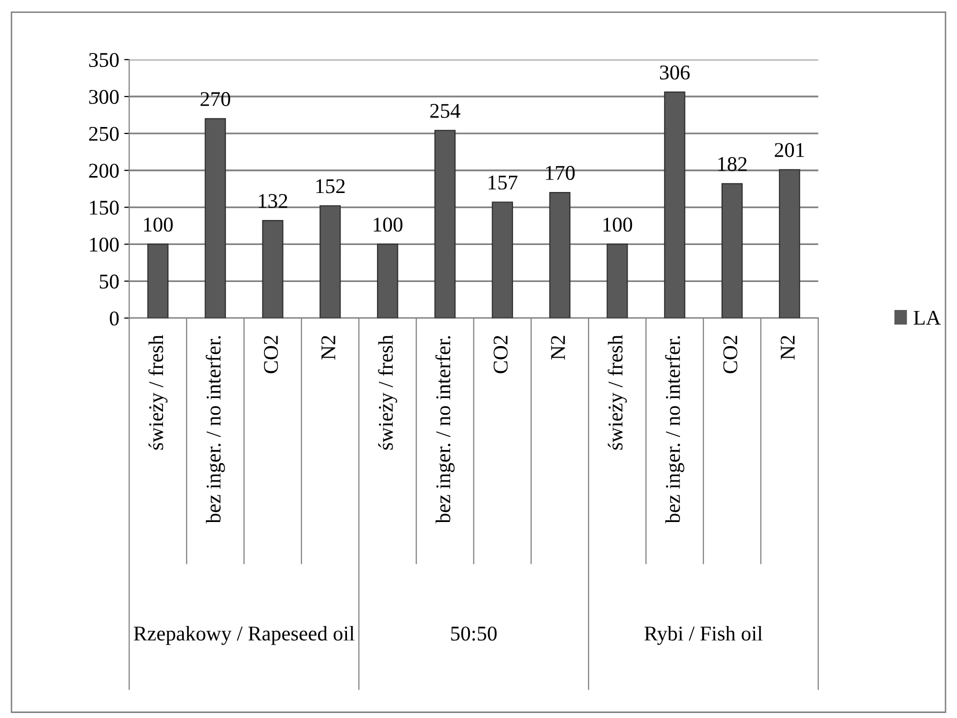  Describe the element at coordinates (789, 150) in the screenshot. I see `data-label: 201` at that location.